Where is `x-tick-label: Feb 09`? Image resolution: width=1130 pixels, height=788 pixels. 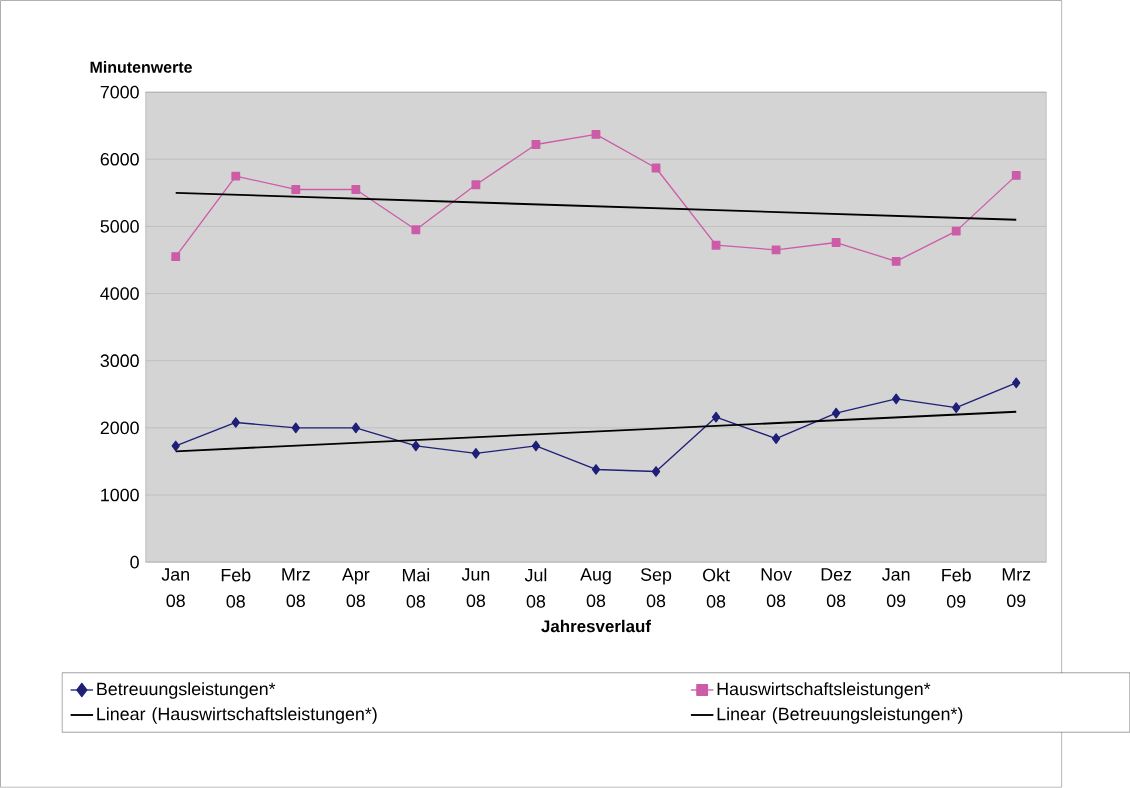
x-tick-label: Feb 09 is located at coordinates (956, 588).